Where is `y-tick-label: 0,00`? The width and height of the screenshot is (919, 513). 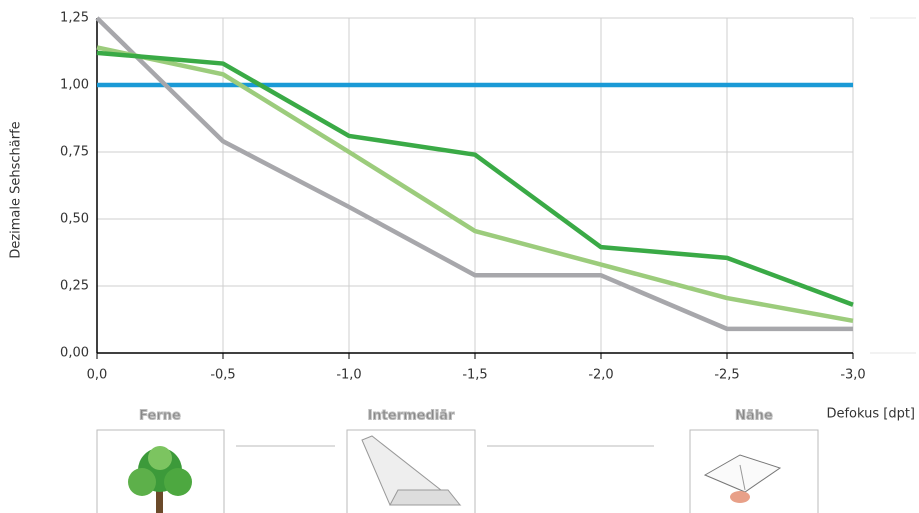
y-tick-label: 0,00 is located at coordinates (74, 353).